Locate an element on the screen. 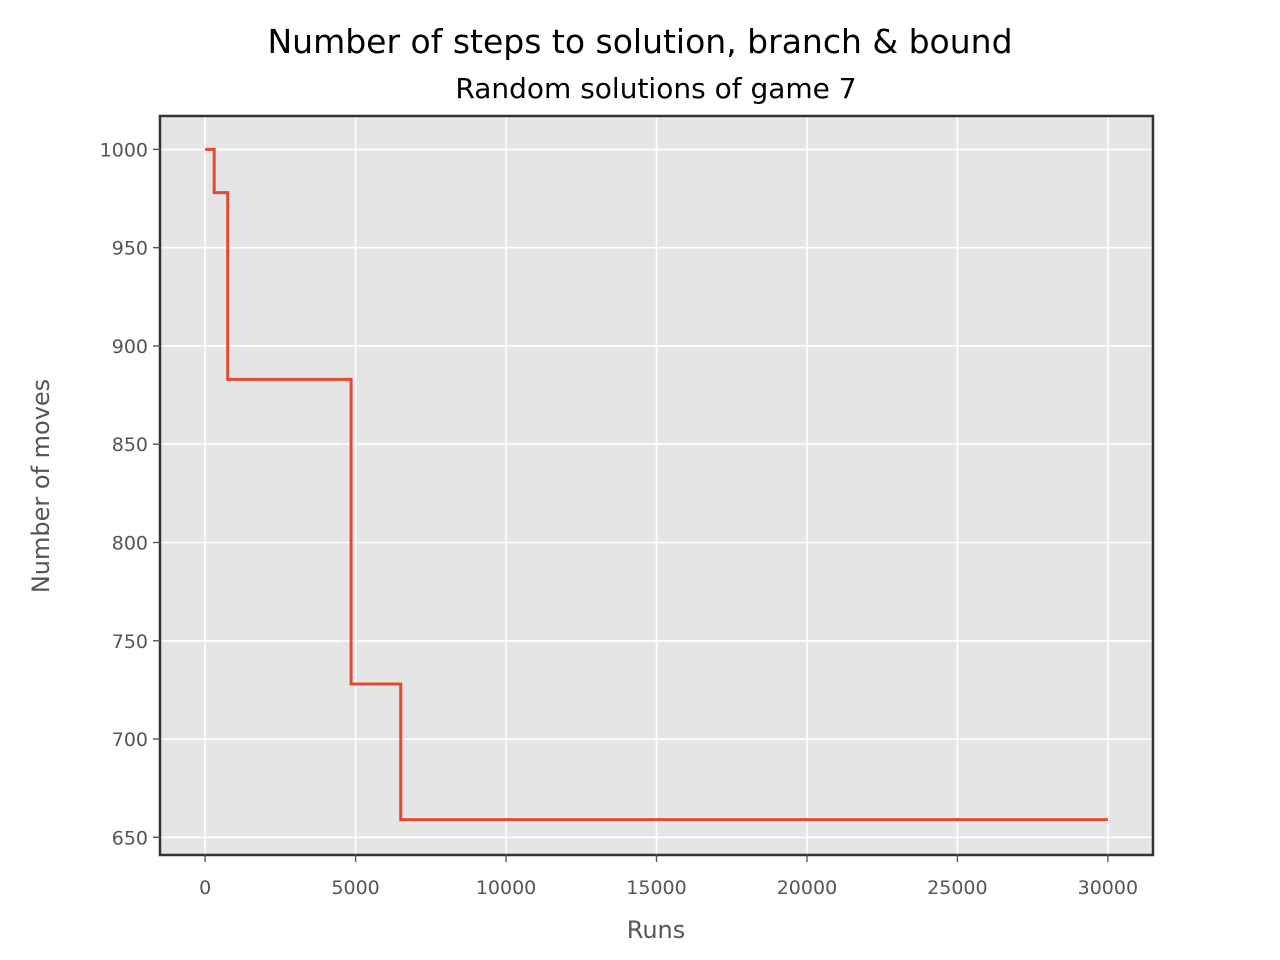 Image resolution: width=1280 pixels, height=960 pixels. x-axis-ticks: 0 5000 10000 15000 20000 25000 30000 is located at coordinates (668, 877).